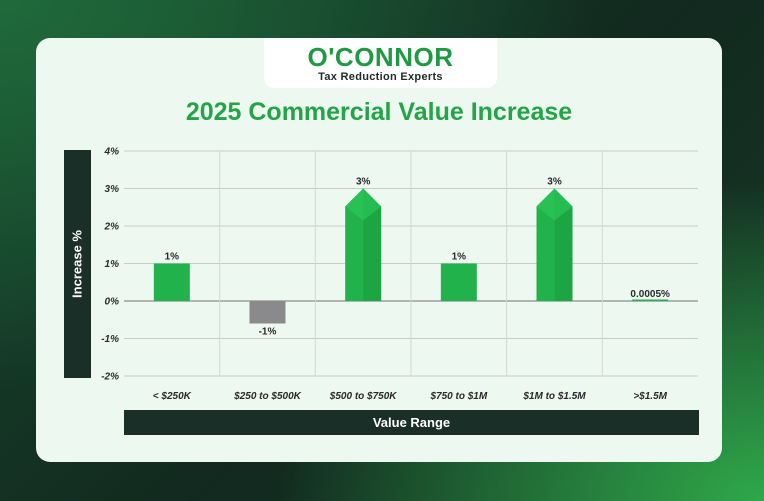 The image size is (764, 501). I want to click on x-tick-label: $250 to $500K, so click(267, 396).